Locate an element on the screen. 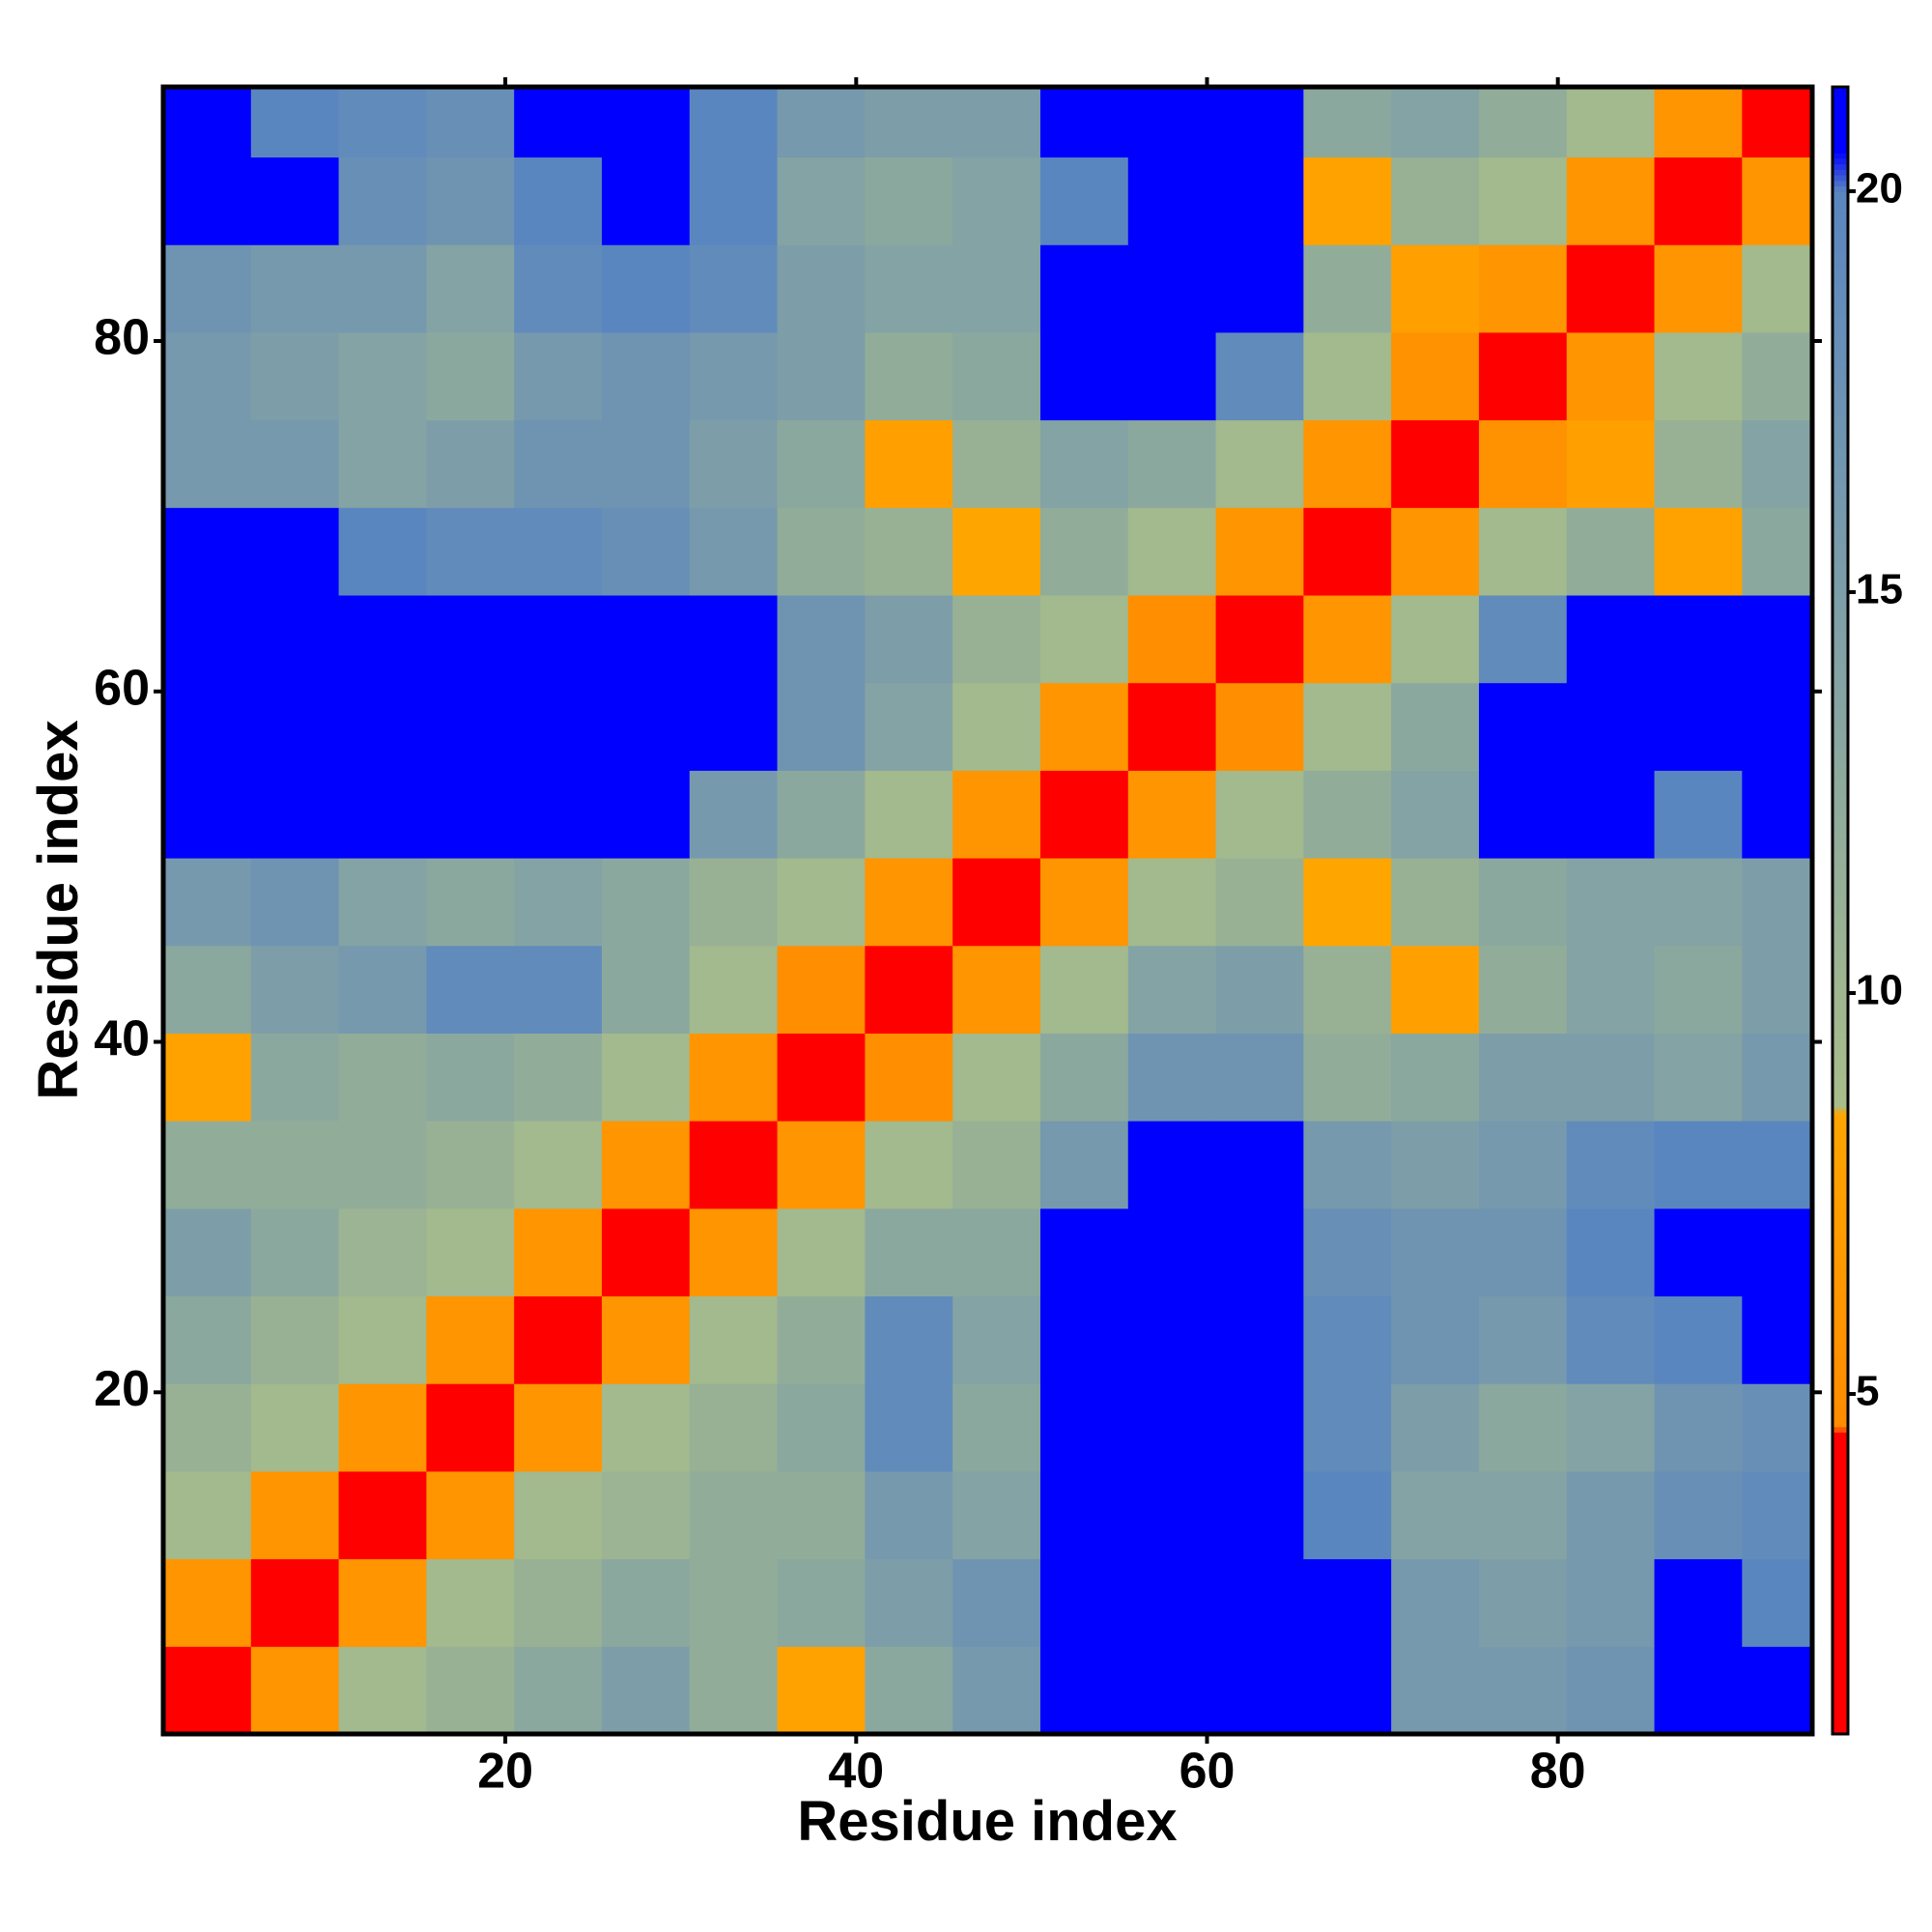  y-tick-label: 40 is located at coordinates (122, 1038).